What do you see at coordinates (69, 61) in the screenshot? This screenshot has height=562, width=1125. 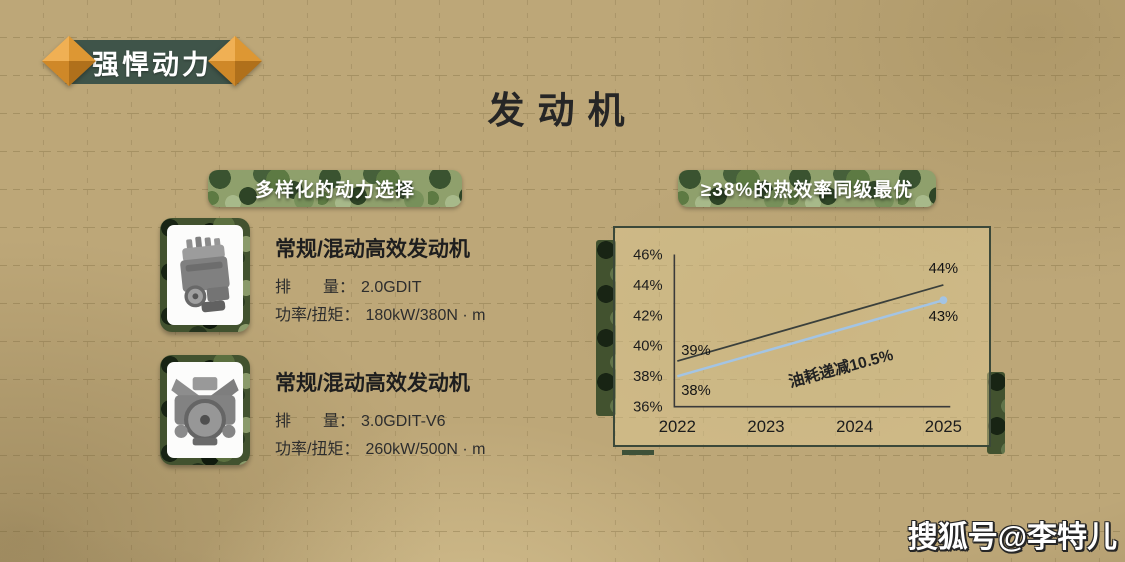 I see `gem-icon-left` at bounding box center [69, 61].